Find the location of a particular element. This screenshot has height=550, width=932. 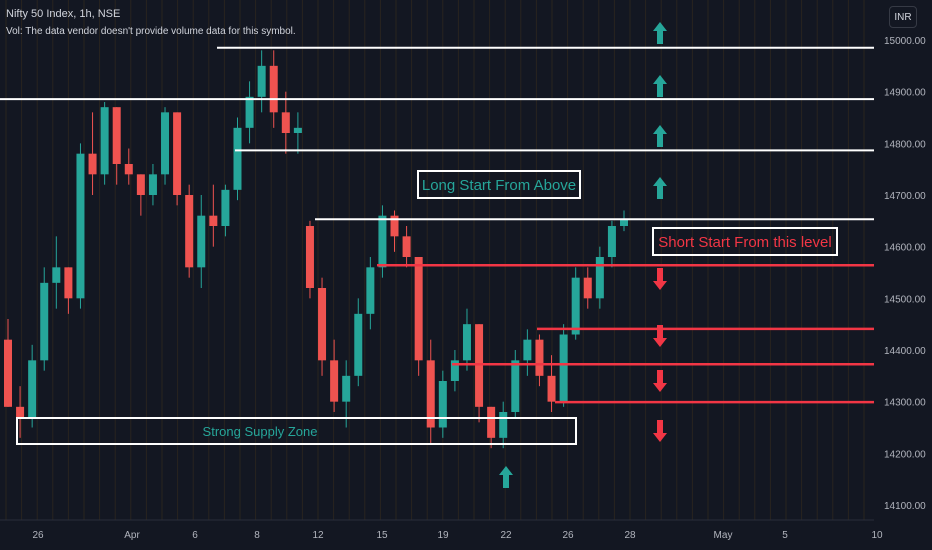

price-axis-bg is located at coordinates (903, 275).